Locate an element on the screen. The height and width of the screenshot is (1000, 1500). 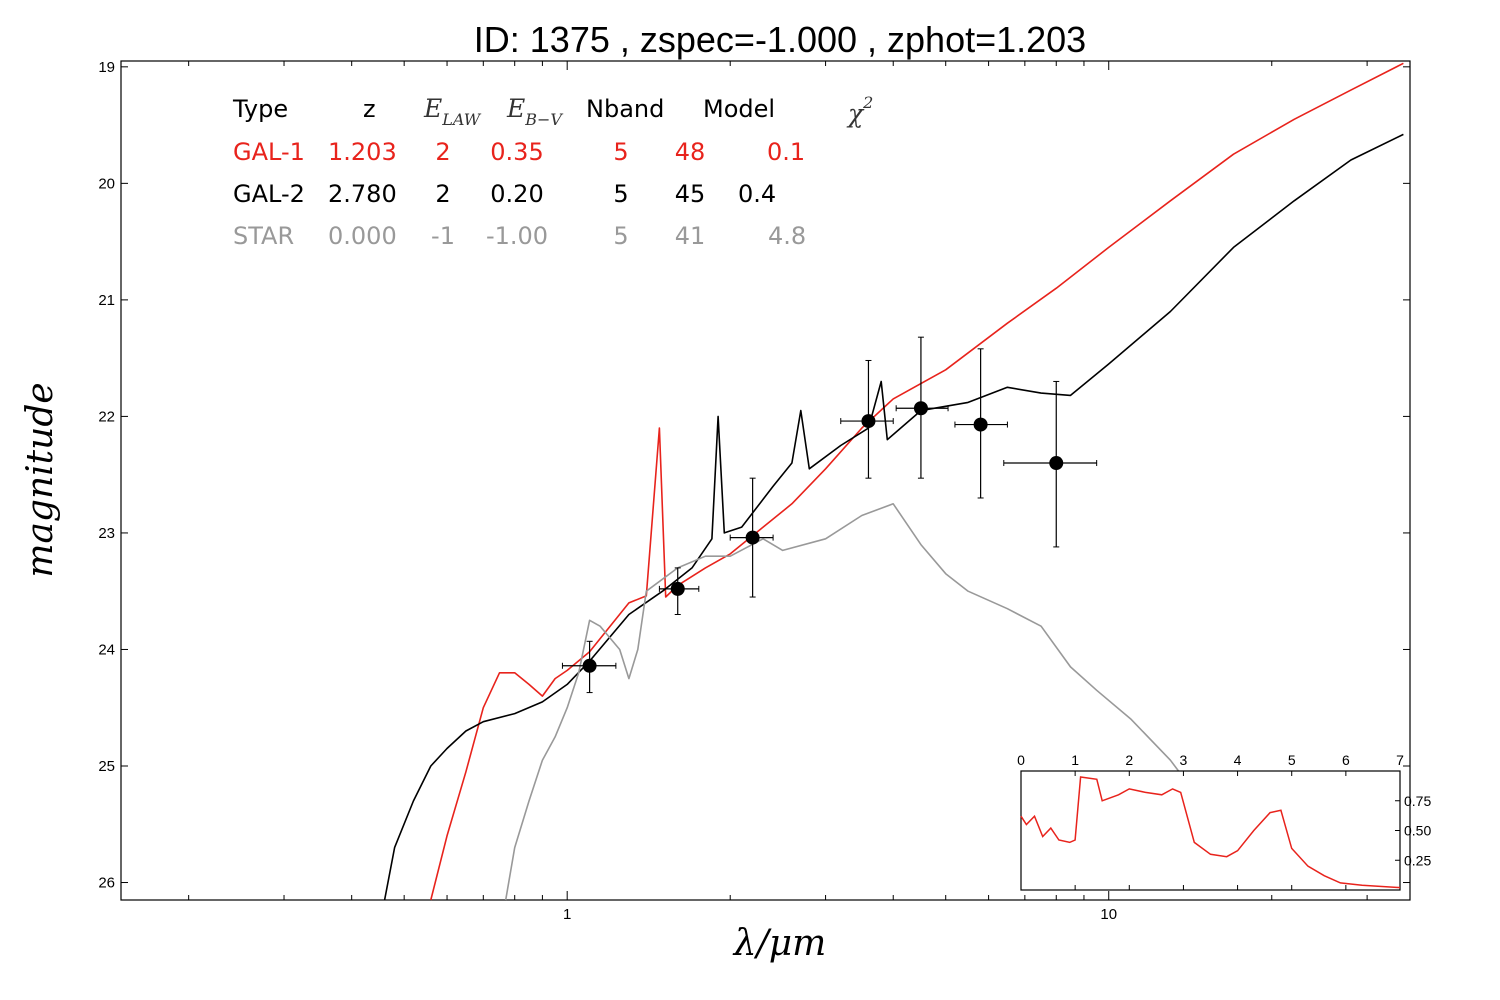
inset-x-tick-label: 2 is located at coordinates (1129, 760).